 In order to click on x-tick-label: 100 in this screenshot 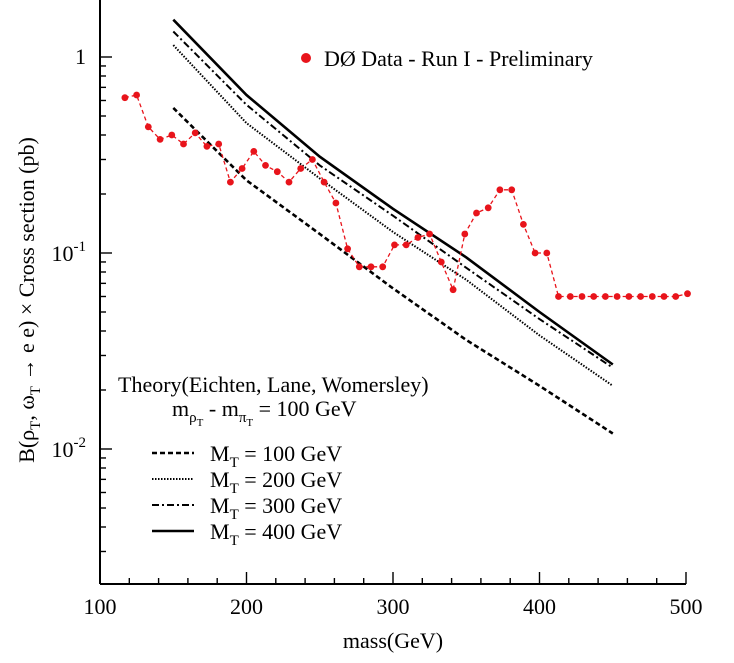, I will do `click(100, 606)`.